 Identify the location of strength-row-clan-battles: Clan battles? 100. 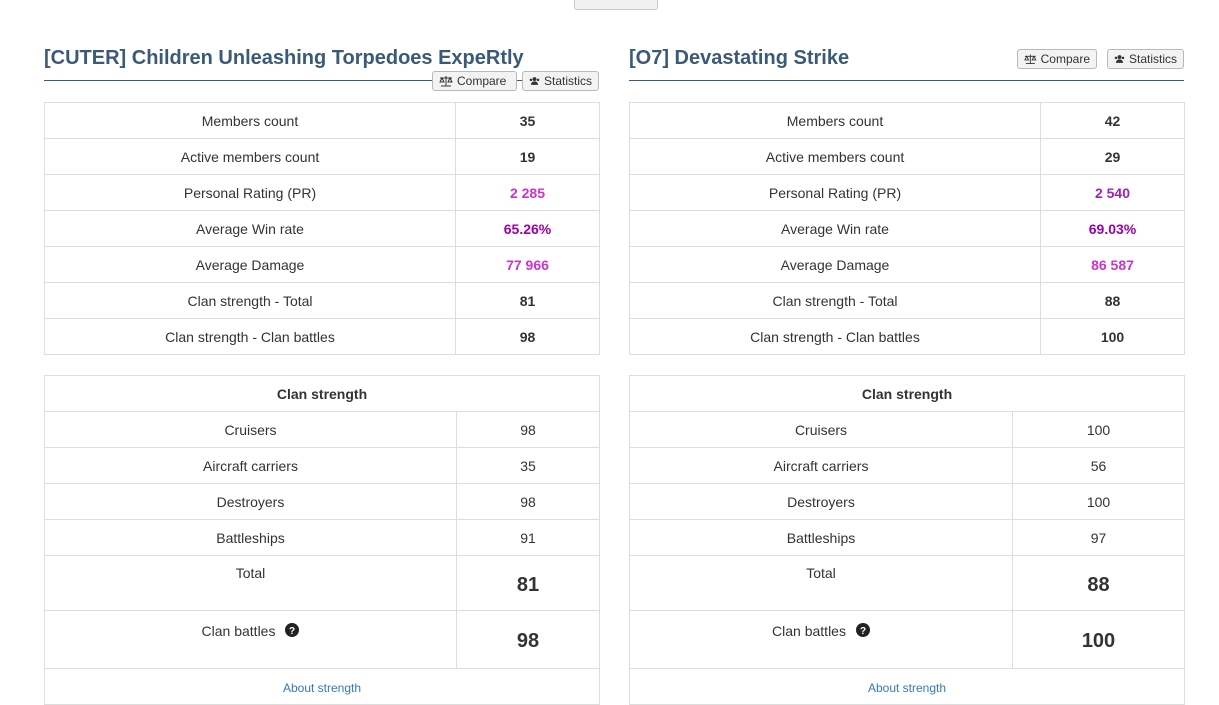
(907, 639).